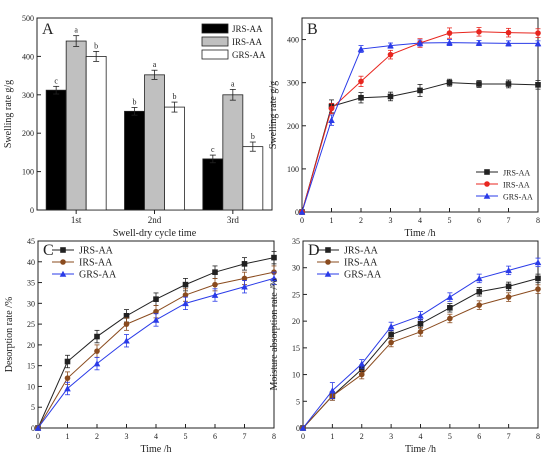 The image size is (550, 462). What do you see at coordinates (96, 133) in the screenshot?
I see `bar-grs-aa` at bounding box center [96, 133].